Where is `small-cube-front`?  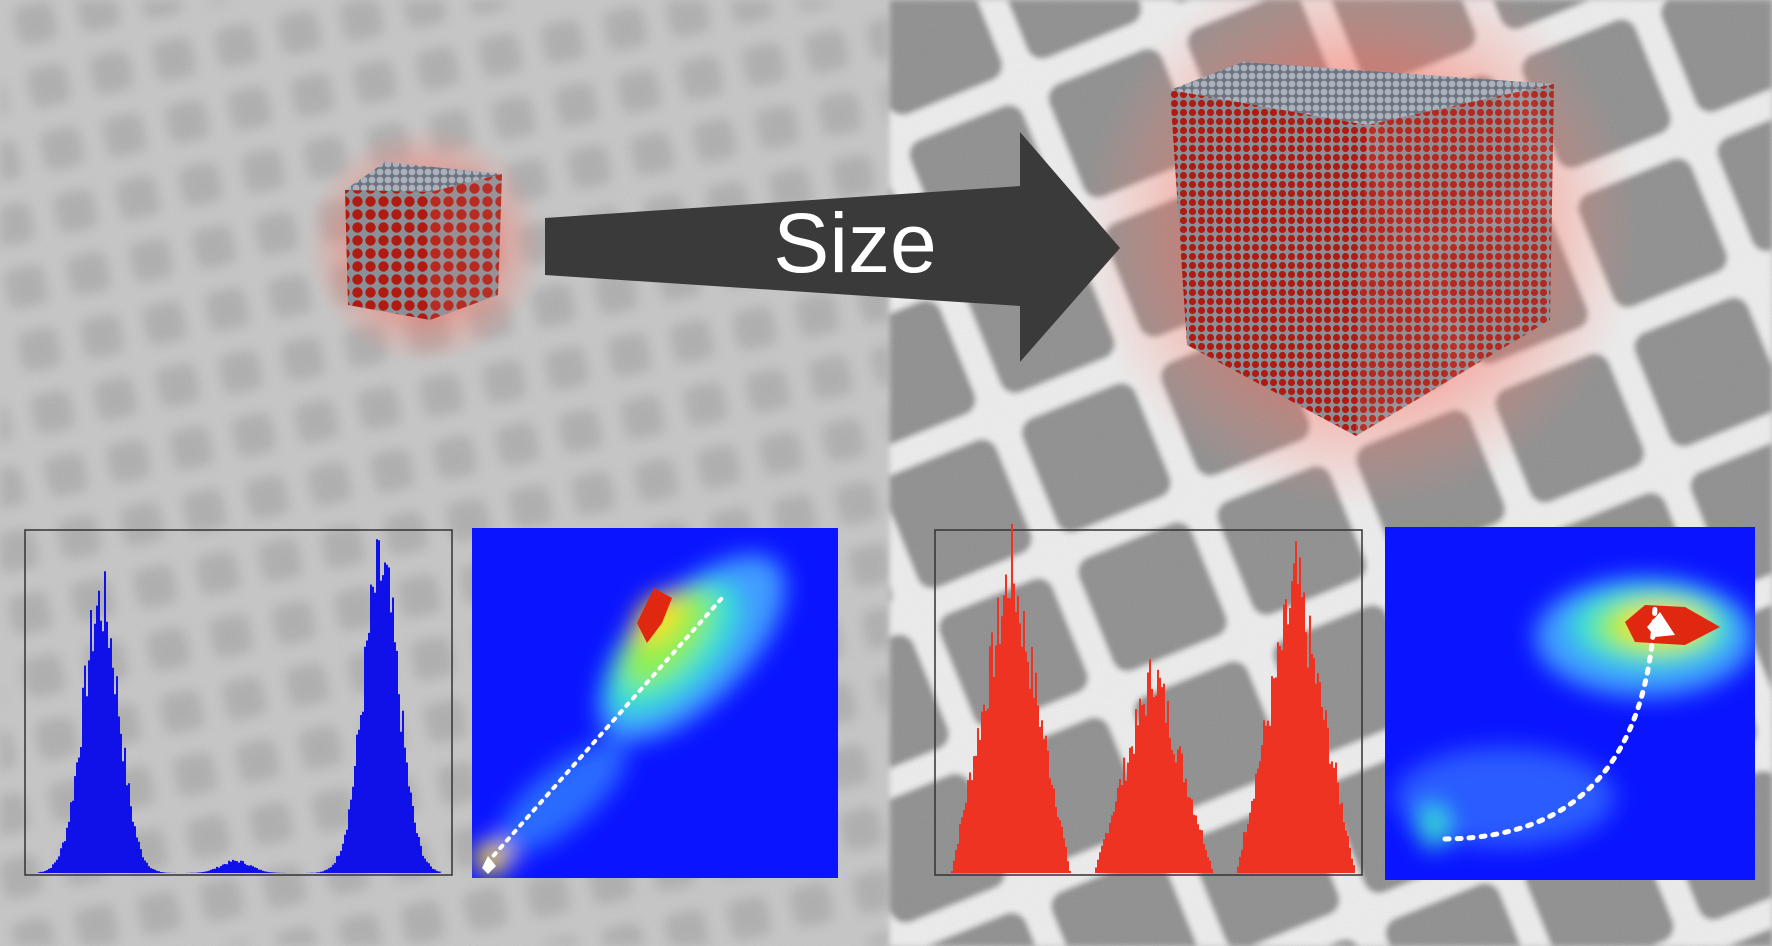 small-cube-front is located at coordinates (387, 255).